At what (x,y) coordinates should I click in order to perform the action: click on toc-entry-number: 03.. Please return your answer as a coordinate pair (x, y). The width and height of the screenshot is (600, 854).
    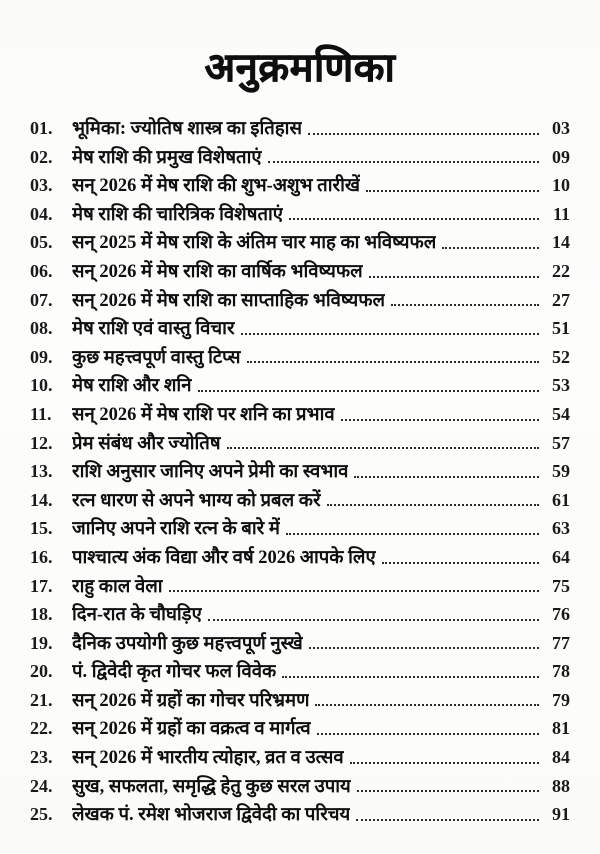
    Looking at the image, I should click on (41, 185).